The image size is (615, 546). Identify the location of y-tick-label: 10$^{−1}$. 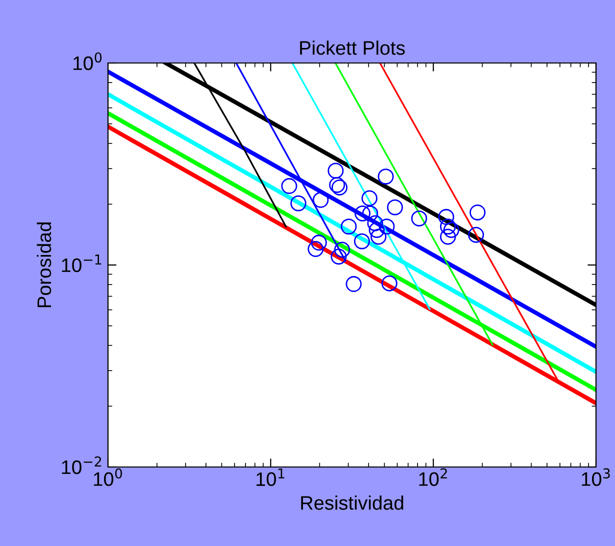
(82, 263).